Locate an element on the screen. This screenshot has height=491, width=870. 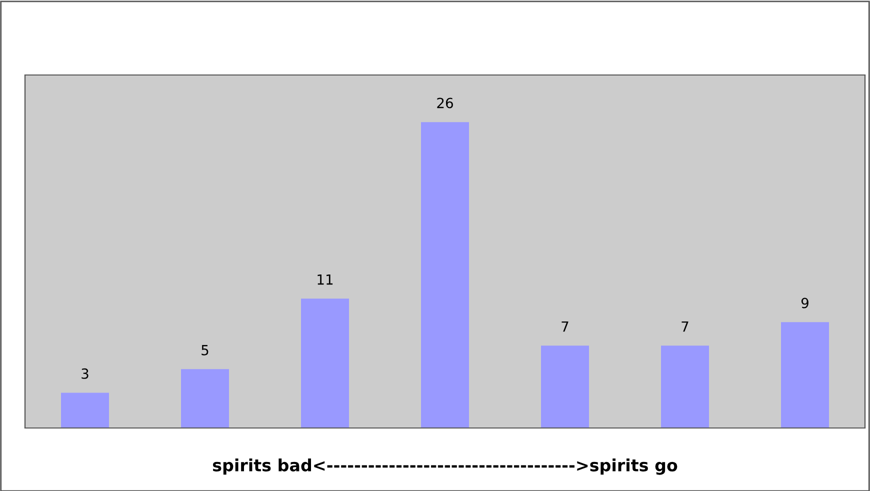
data-label: 11 is located at coordinates (325, 279).